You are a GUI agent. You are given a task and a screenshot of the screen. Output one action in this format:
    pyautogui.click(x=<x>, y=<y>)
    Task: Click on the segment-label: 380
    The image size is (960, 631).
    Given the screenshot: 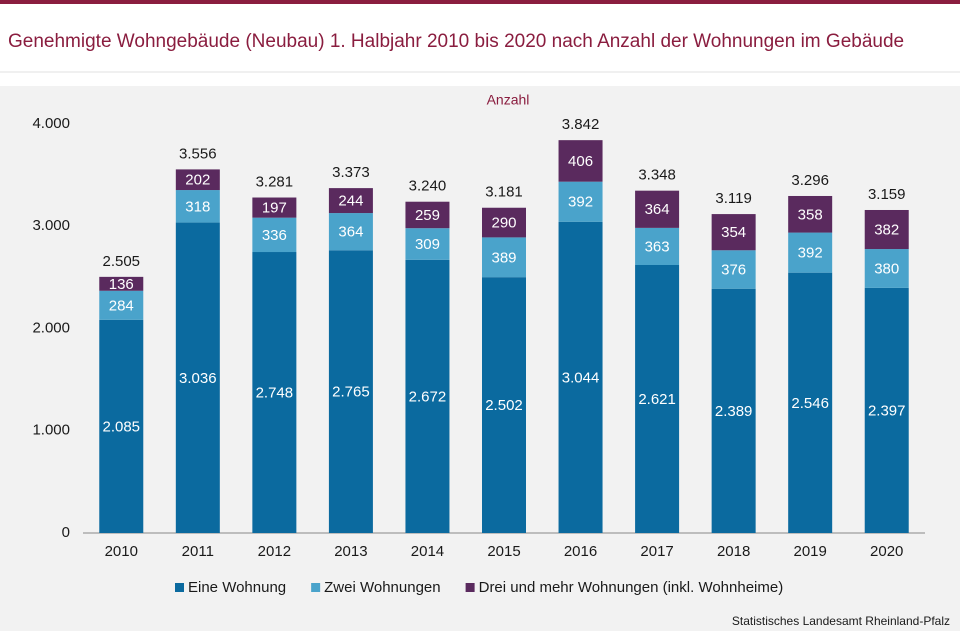 What is the action you would take?
    pyautogui.click(x=886, y=268)
    